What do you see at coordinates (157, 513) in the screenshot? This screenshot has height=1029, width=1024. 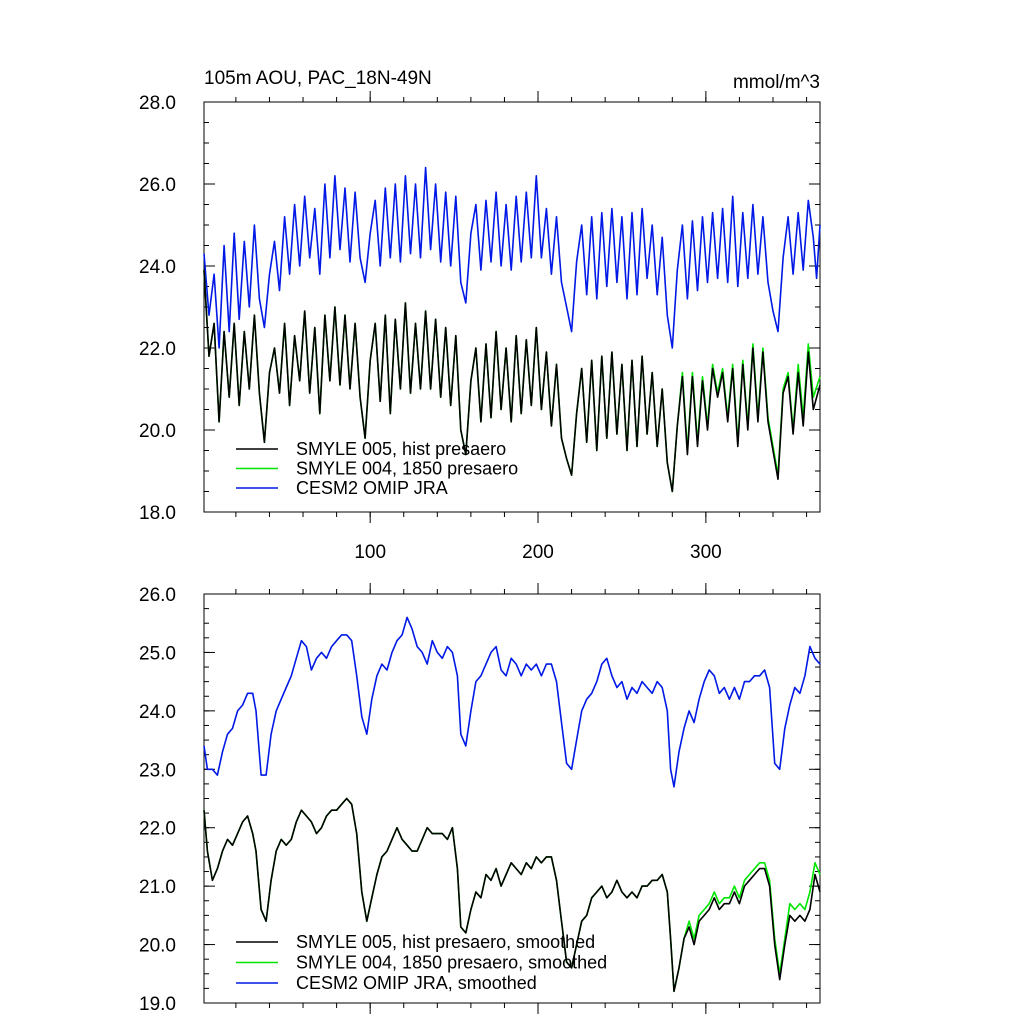 I see `y-tick-label: 18.0` at bounding box center [157, 513].